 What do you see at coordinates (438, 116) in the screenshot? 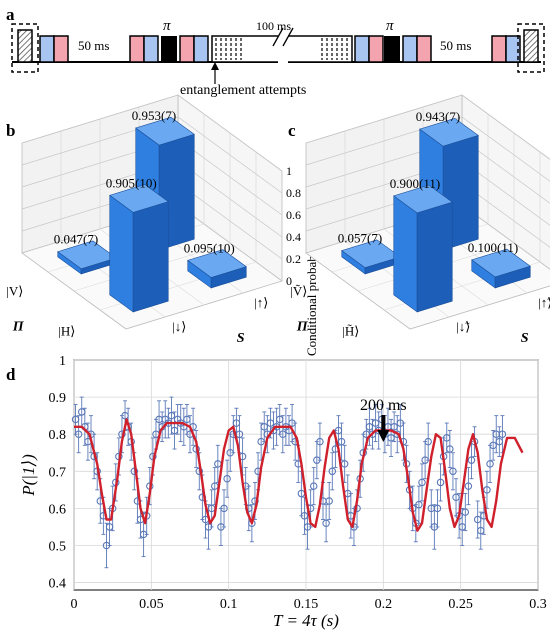
I see `bar-value-label: 0.943(7)` at bounding box center [438, 116].